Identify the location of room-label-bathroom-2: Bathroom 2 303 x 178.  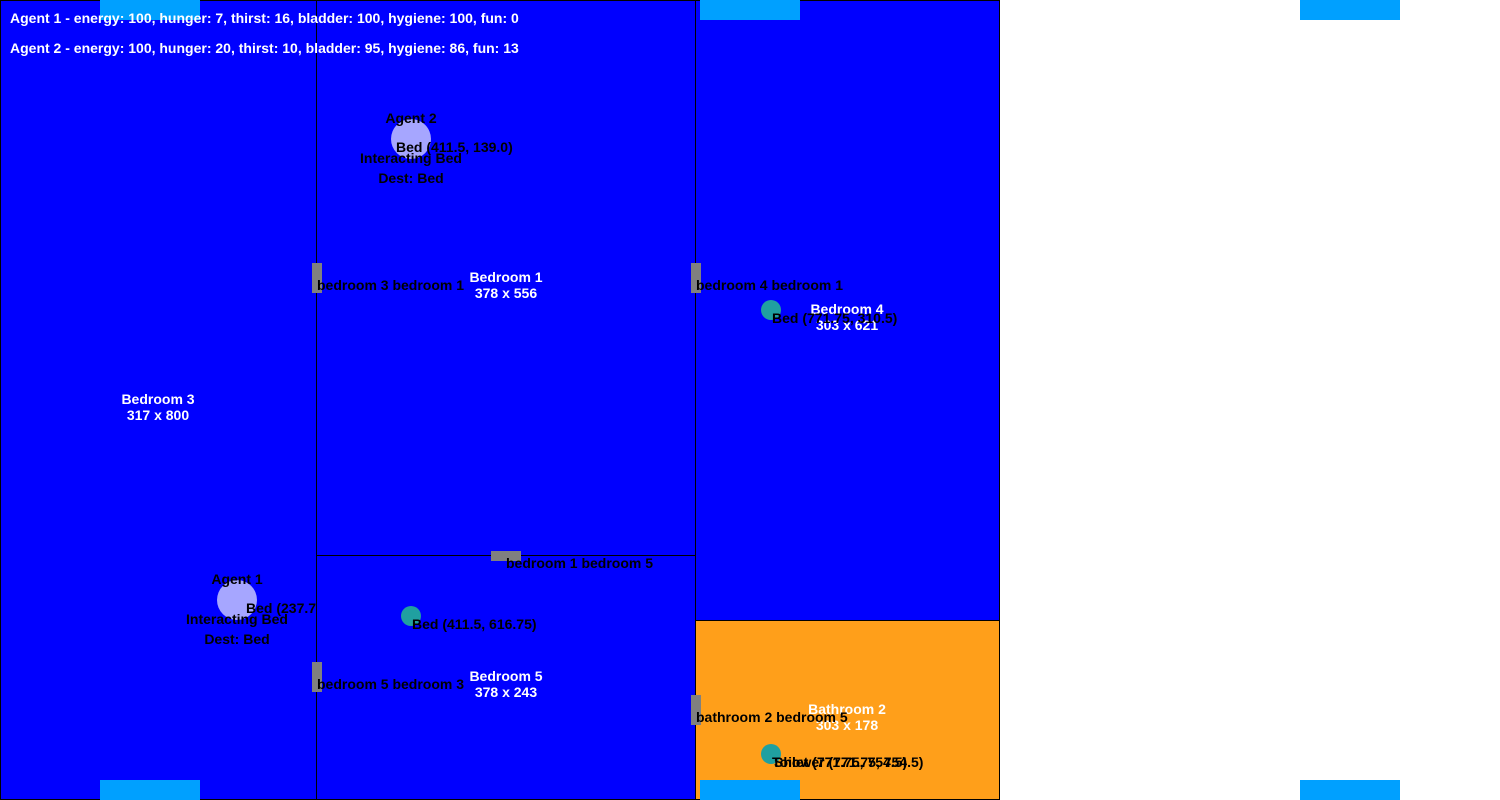
(847, 717).